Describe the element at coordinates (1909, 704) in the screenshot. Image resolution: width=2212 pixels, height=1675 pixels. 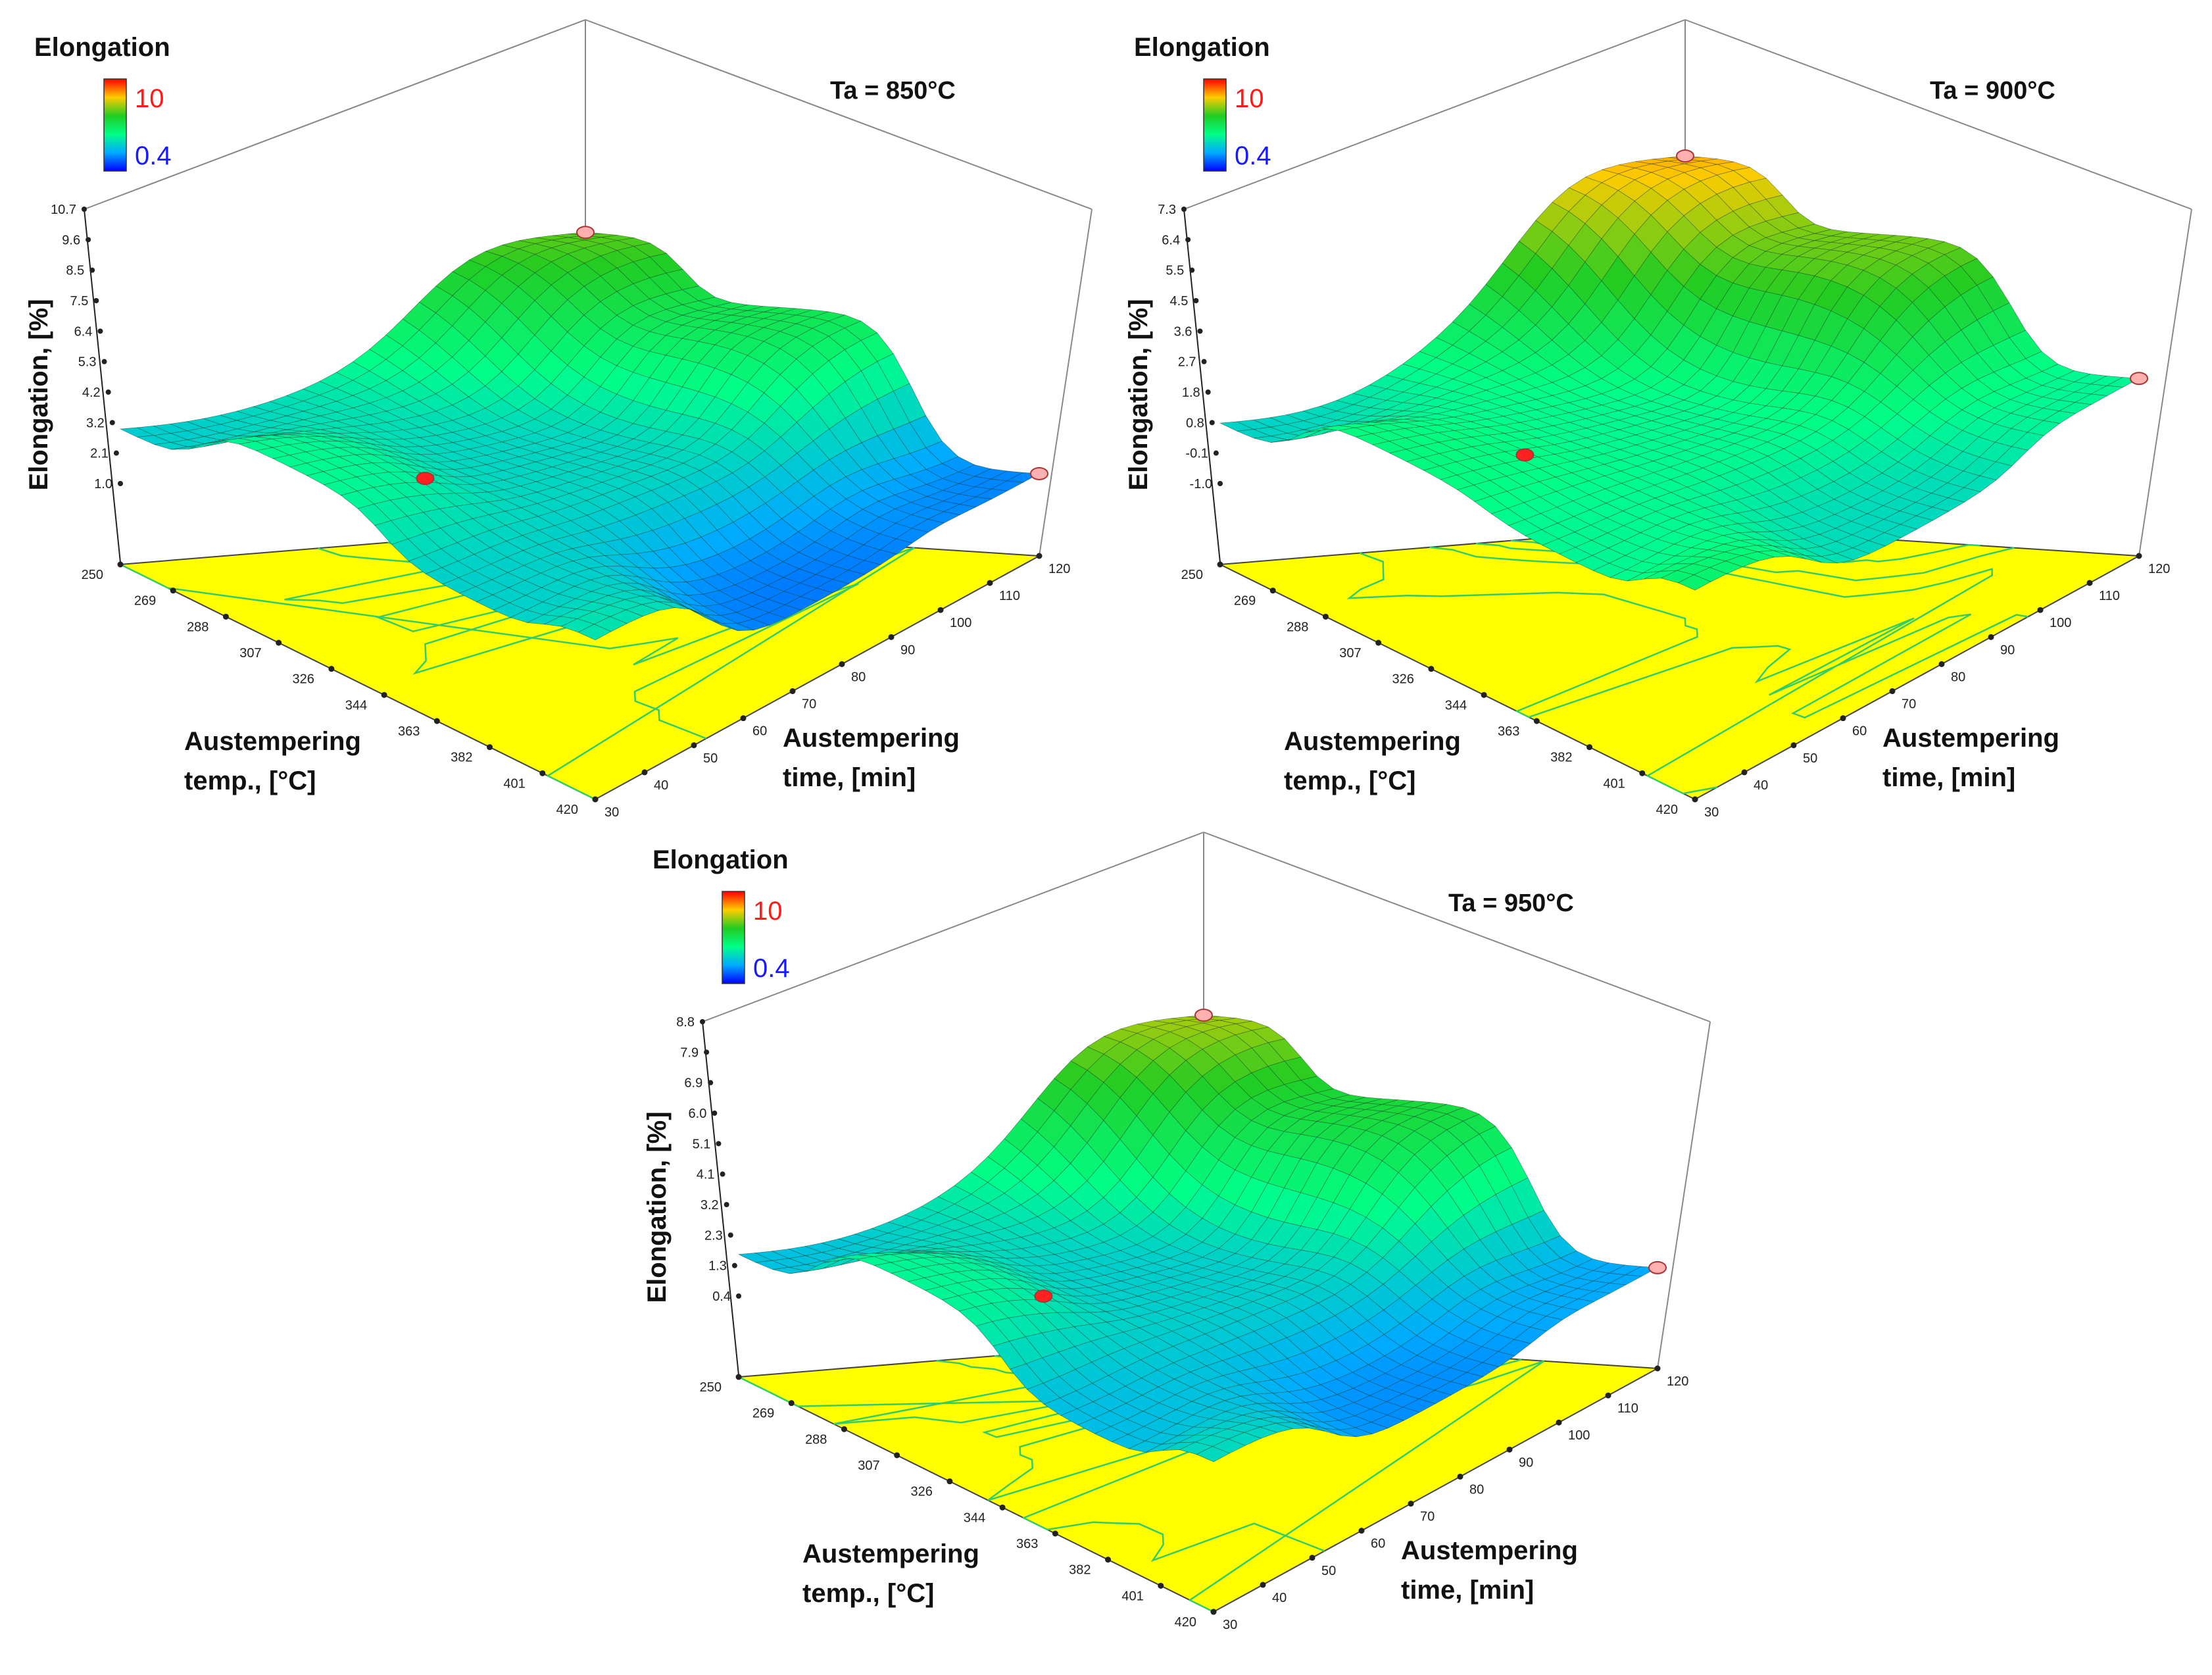
I see `y-tick-label: 70` at that location.